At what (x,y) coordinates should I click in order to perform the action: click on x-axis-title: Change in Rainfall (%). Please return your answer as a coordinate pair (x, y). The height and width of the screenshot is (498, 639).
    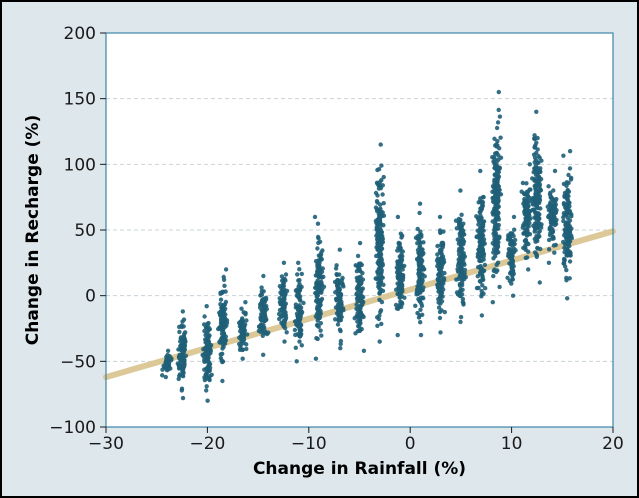
    Looking at the image, I should click on (359, 469).